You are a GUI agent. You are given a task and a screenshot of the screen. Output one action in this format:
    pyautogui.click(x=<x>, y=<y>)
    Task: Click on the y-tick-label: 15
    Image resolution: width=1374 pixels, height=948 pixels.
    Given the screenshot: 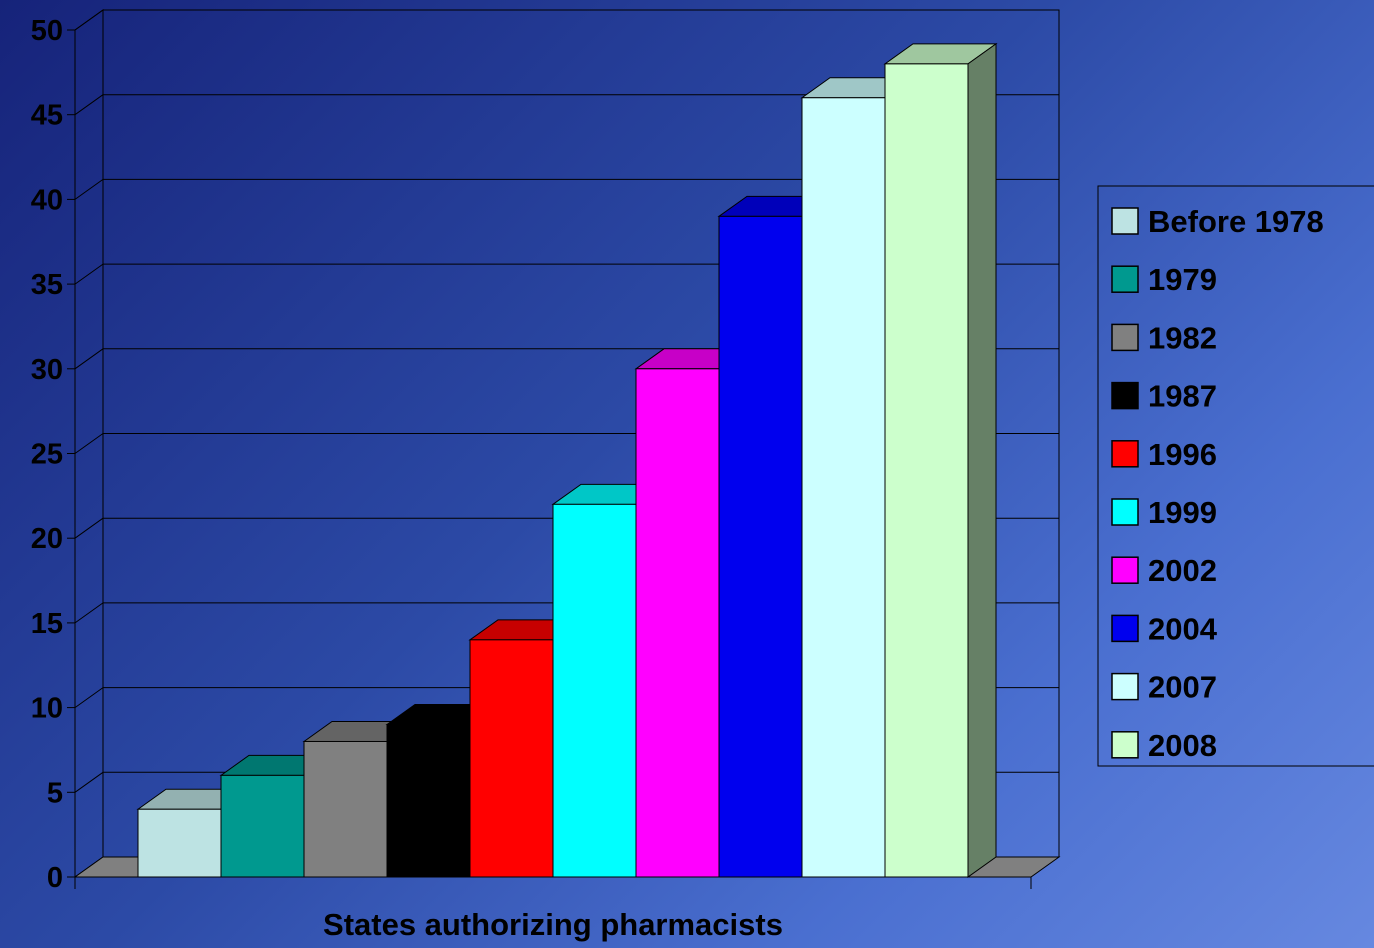 What is the action you would take?
    pyautogui.click(x=47, y=624)
    